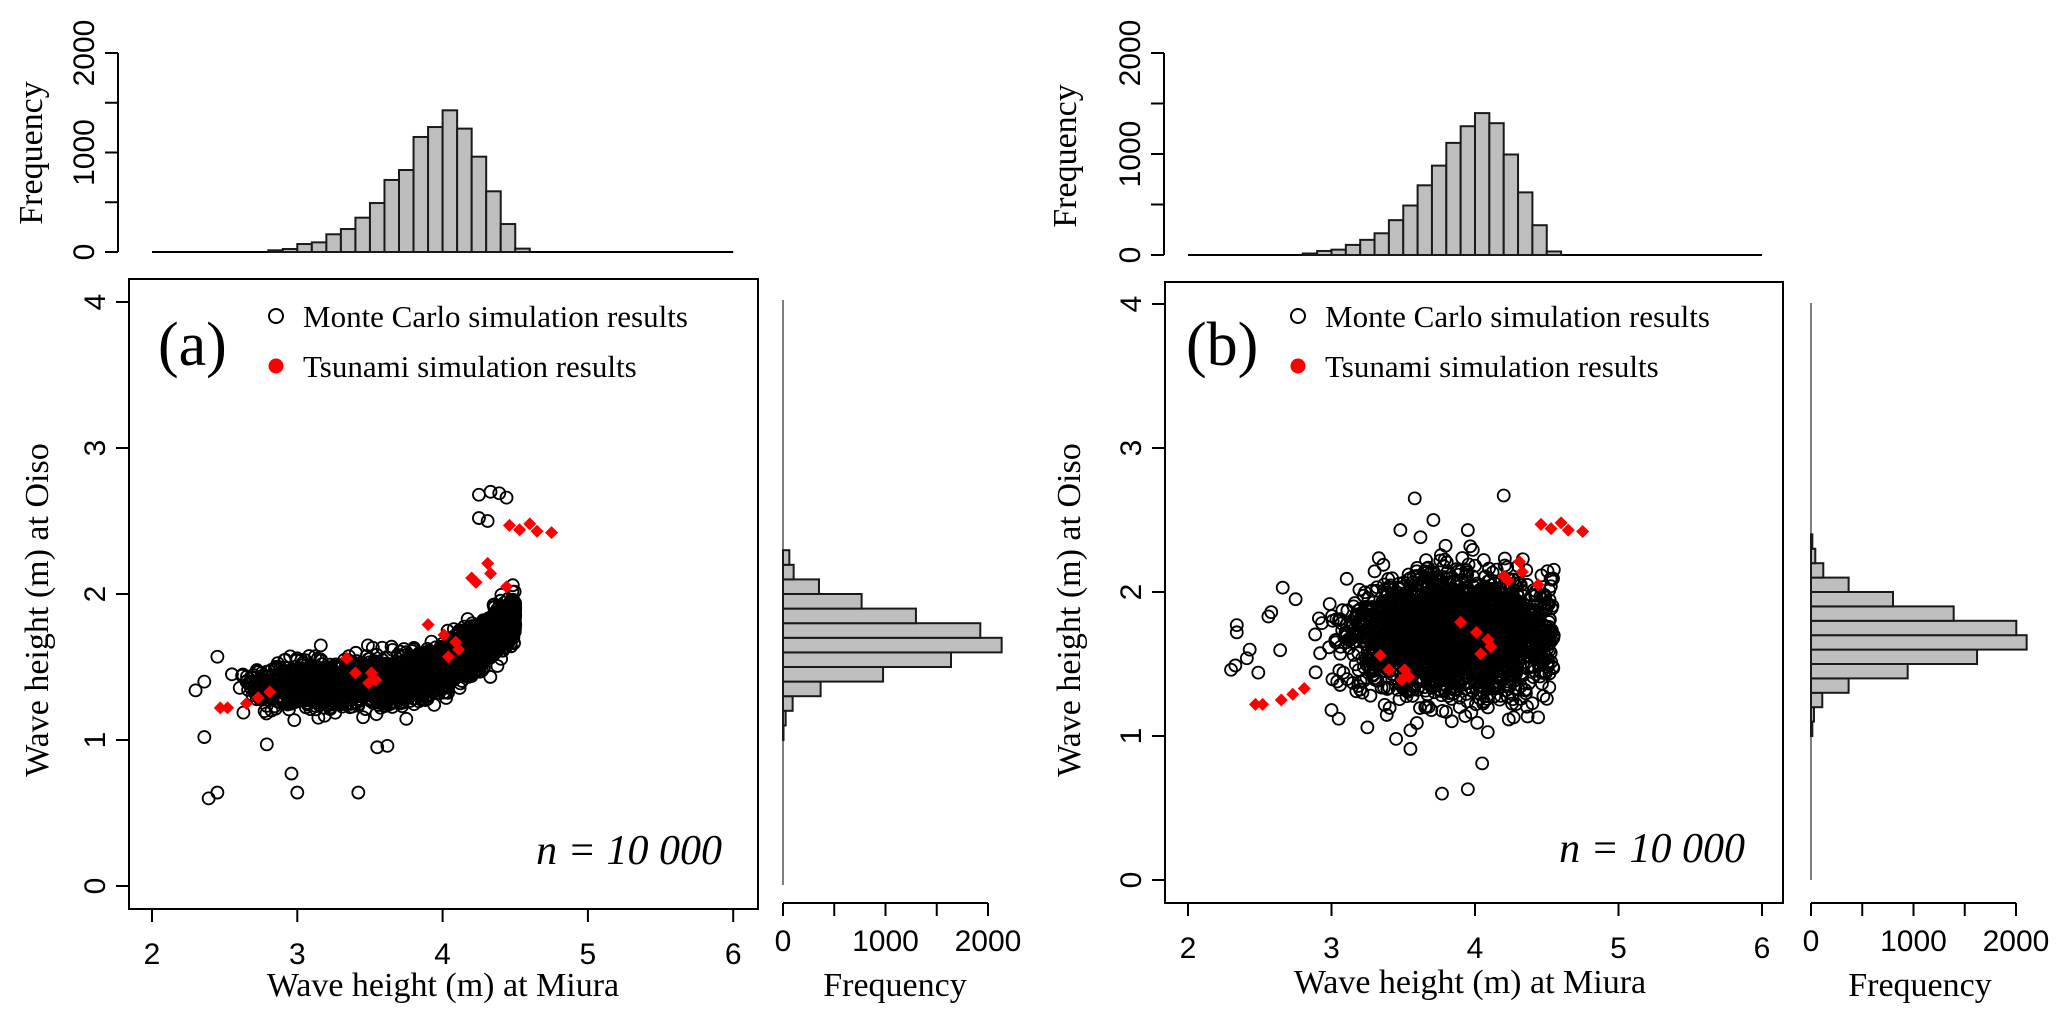 Image resolution: width=2067 pixels, height=1030 pixels. Describe the element at coordinates (470, 366) in the screenshot. I see `legend-label-tsunami: Tsunami simulation results` at that location.